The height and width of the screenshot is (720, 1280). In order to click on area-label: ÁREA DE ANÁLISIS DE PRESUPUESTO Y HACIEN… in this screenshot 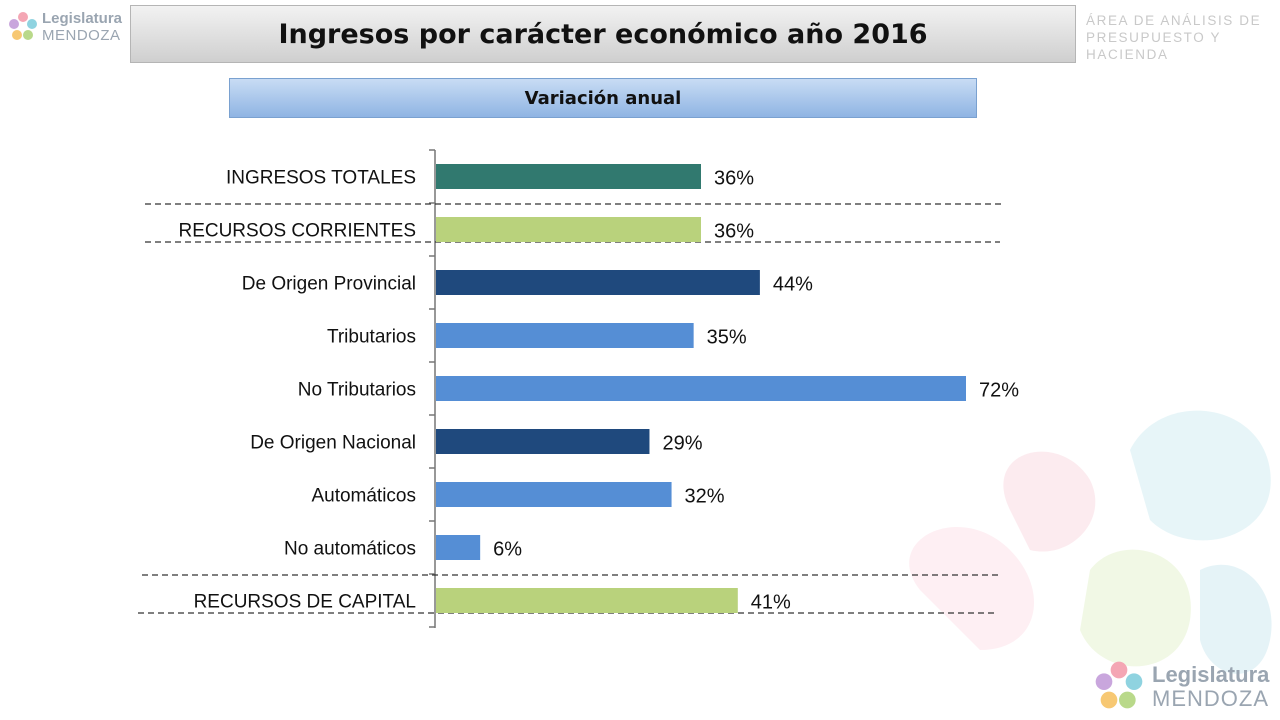, I will do `click(1181, 37)`.